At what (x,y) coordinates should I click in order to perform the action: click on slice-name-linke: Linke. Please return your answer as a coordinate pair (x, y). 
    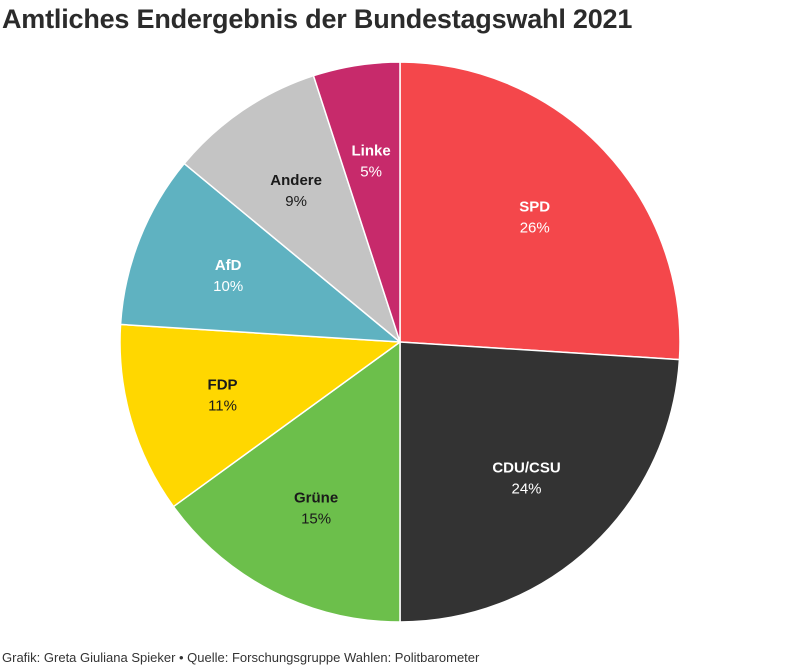
    Looking at the image, I should click on (370, 150).